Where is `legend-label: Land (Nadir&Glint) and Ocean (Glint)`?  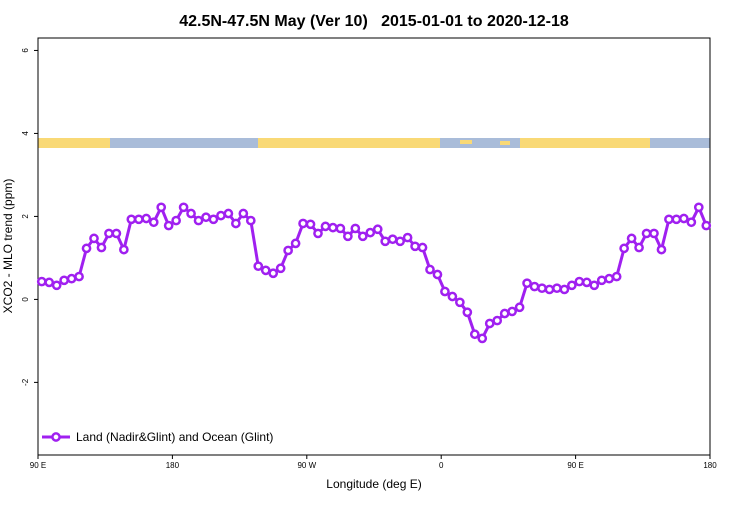 legend-label: Land (Nadir&Glint) and Ocean (Glint) is located at coordinates (174, 437).